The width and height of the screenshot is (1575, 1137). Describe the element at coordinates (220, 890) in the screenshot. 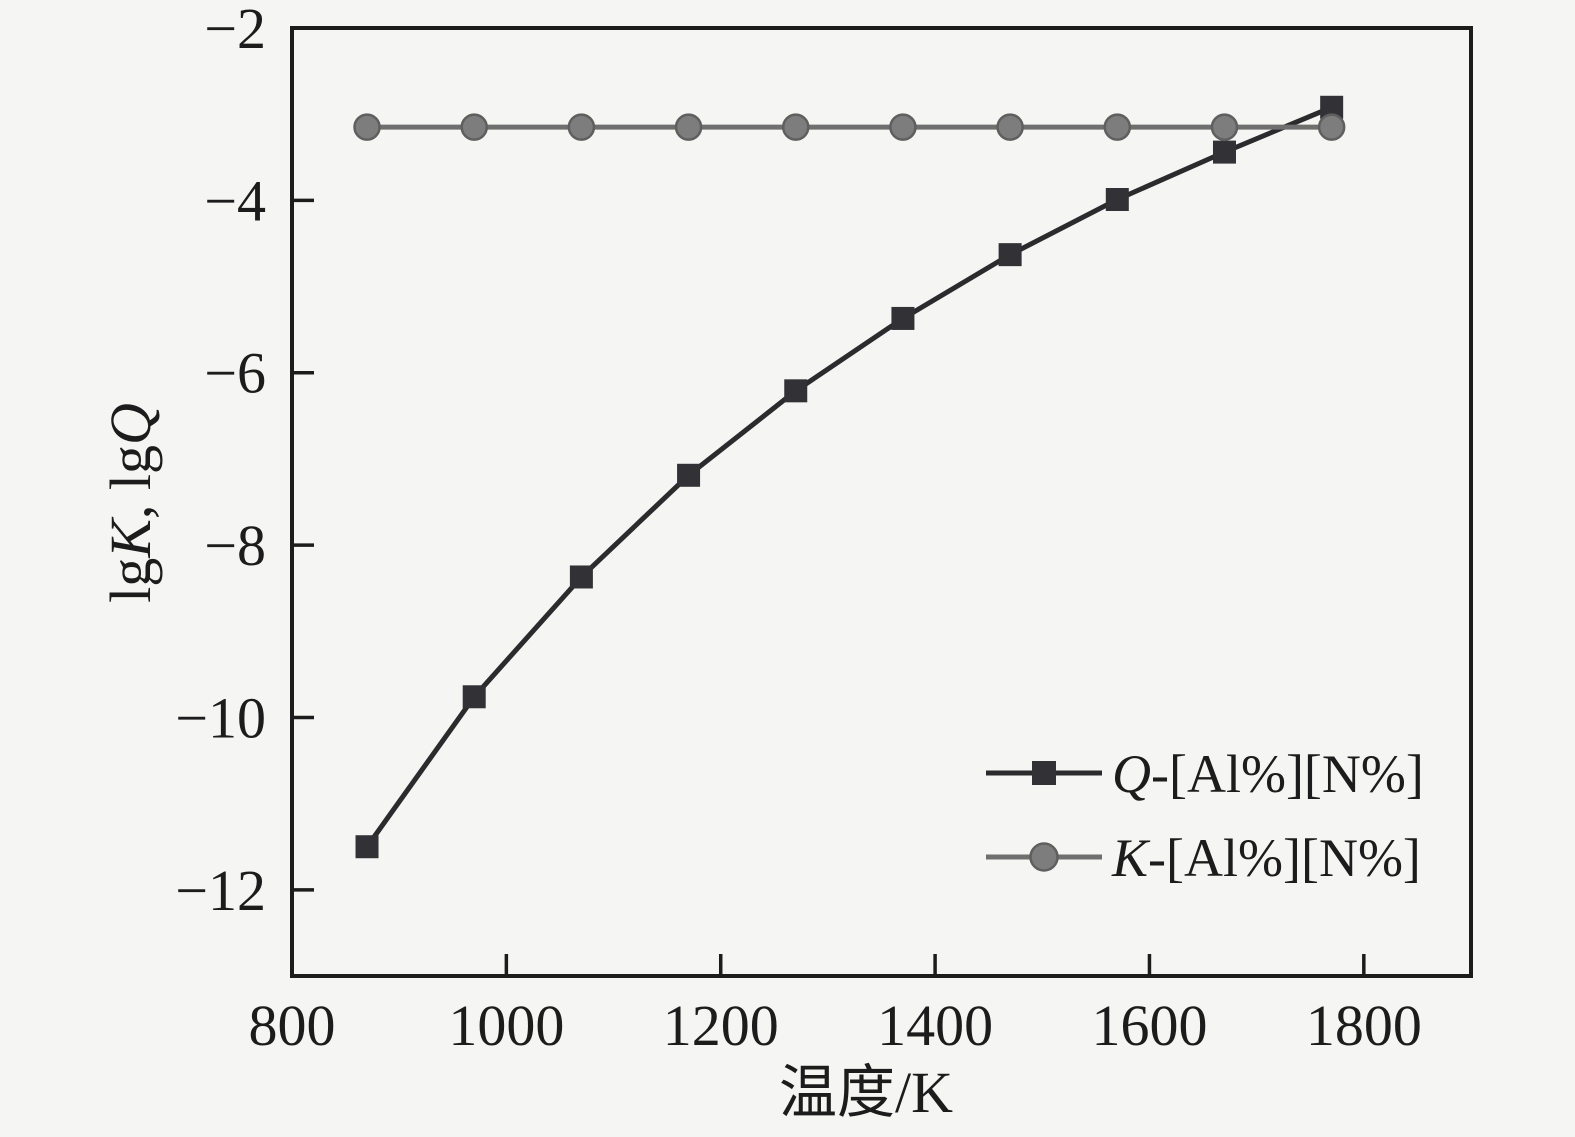

I see `y-axis-tick-label: −12` at that location.